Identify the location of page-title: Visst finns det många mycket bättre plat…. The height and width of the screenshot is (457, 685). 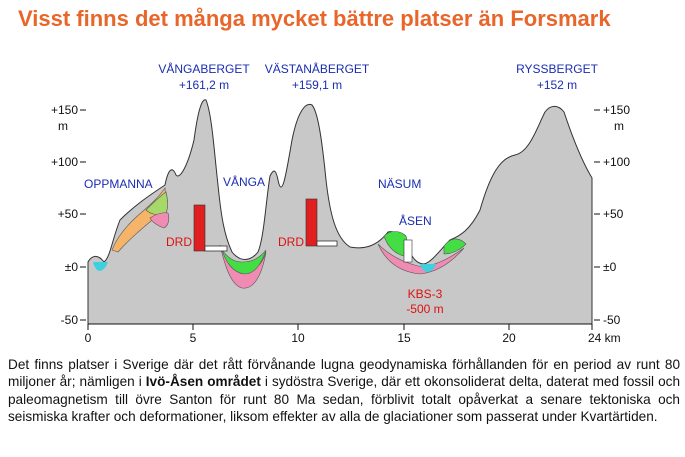
(314, 18).